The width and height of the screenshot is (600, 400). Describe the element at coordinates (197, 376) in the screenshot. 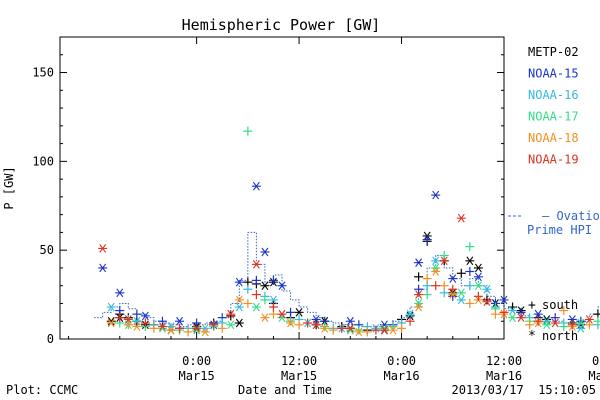

I see `x-tick-label-date: Mar15` at that location.